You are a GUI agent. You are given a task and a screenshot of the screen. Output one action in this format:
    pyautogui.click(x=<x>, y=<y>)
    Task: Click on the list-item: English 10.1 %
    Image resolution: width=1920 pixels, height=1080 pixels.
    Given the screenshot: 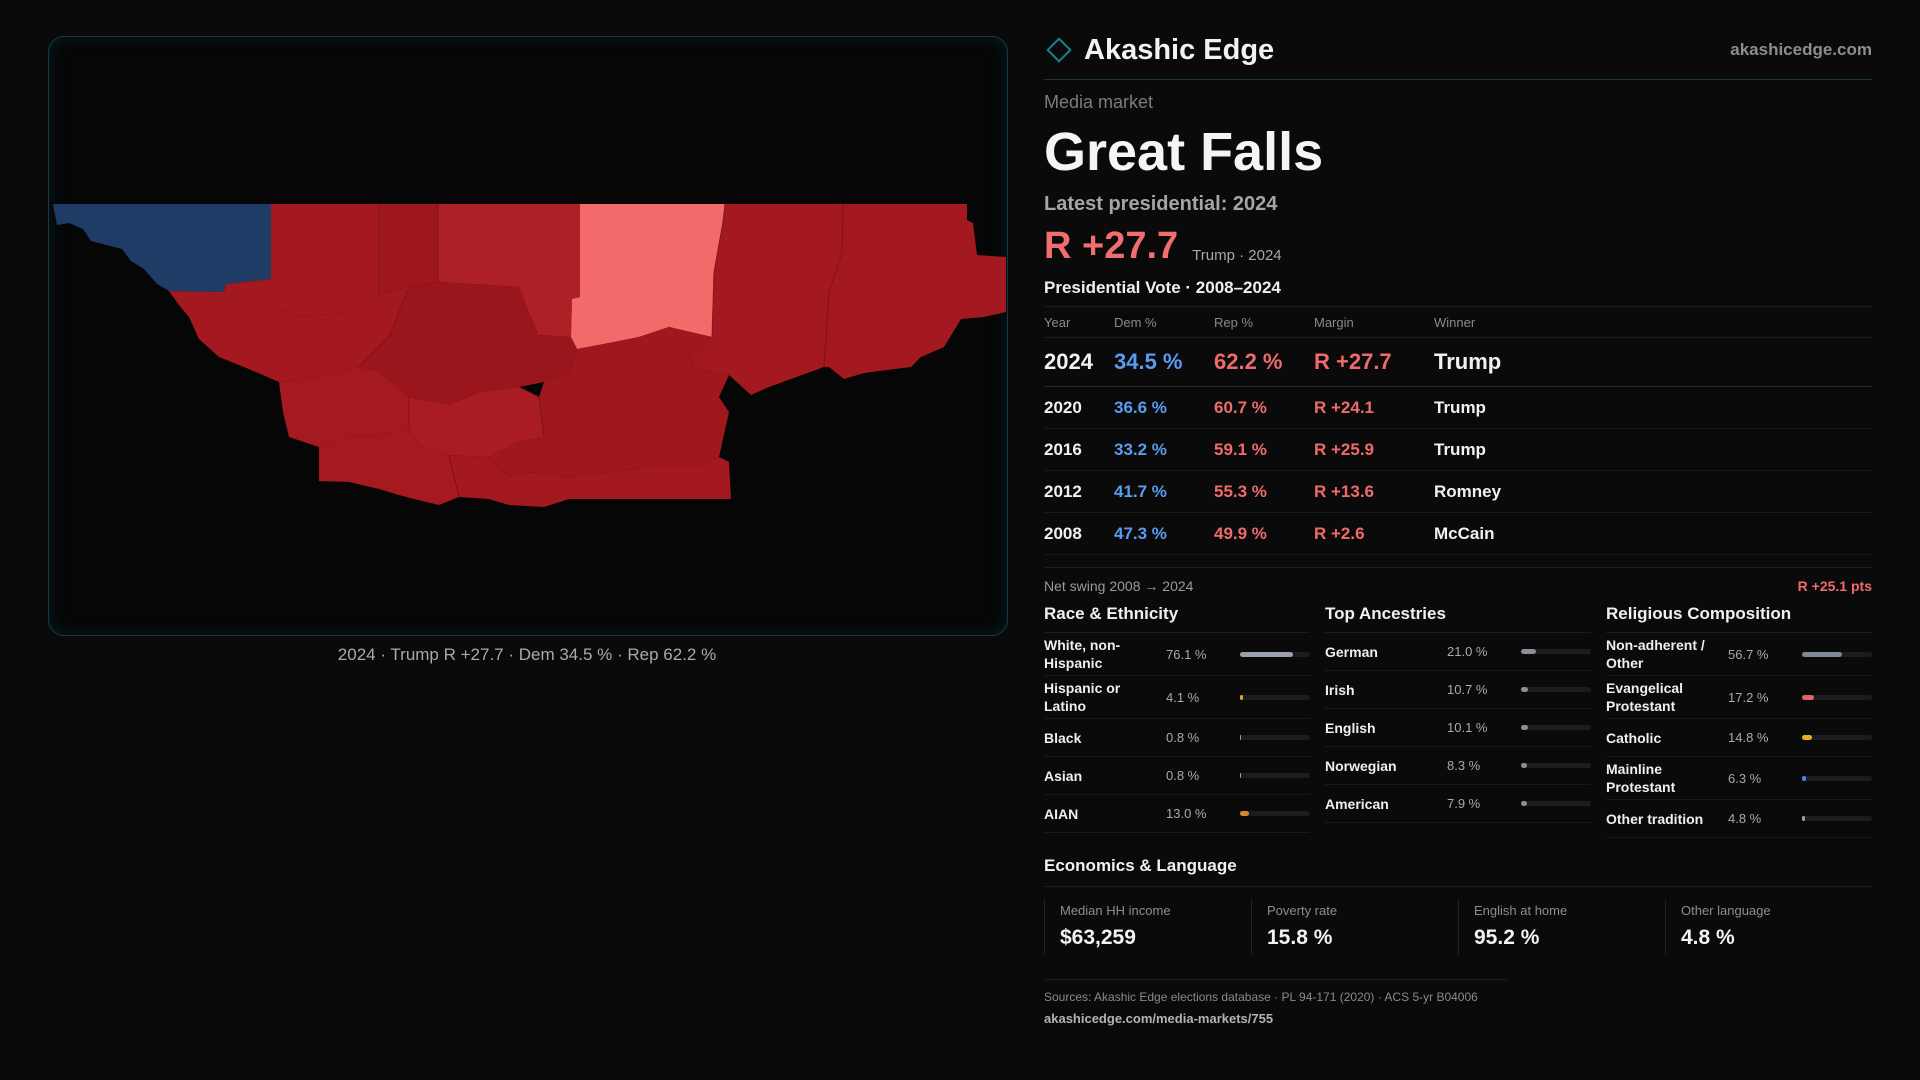 What is the action you would take?
    pyautogui.click(x=1458, y=728)
    